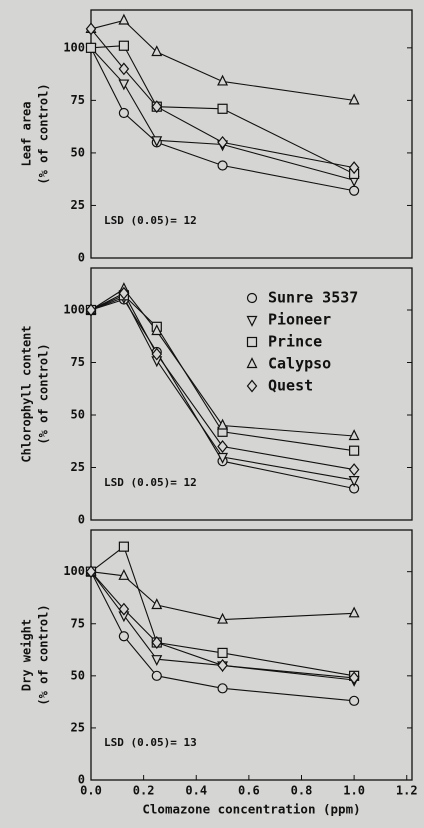  Describe the element at coordinates (299, 320) in the screenshot. I see `legend-label: Pioneer` at that location.